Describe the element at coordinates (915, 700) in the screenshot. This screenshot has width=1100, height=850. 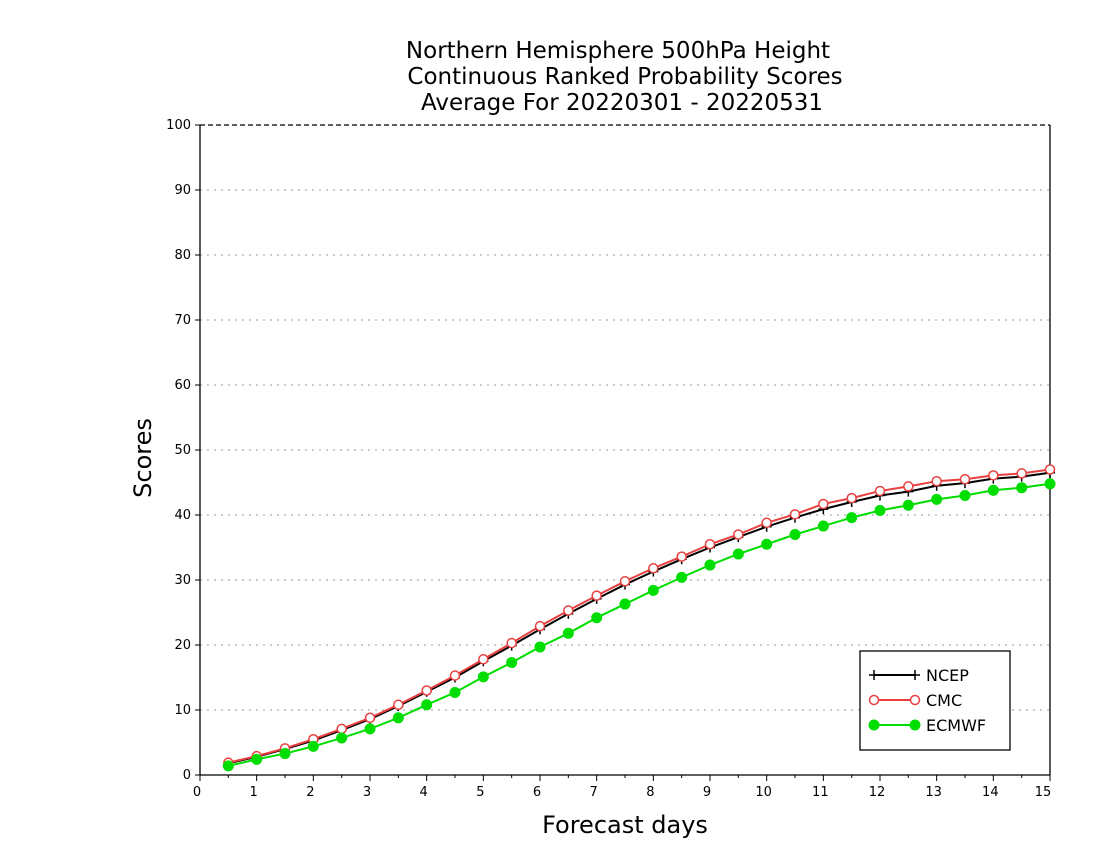
I see `legend-marker-end-cmc` at that location.